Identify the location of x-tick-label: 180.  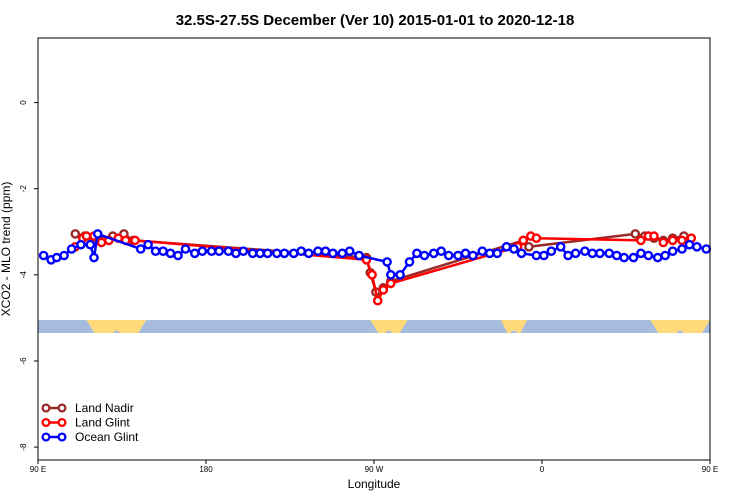
(206, 469).